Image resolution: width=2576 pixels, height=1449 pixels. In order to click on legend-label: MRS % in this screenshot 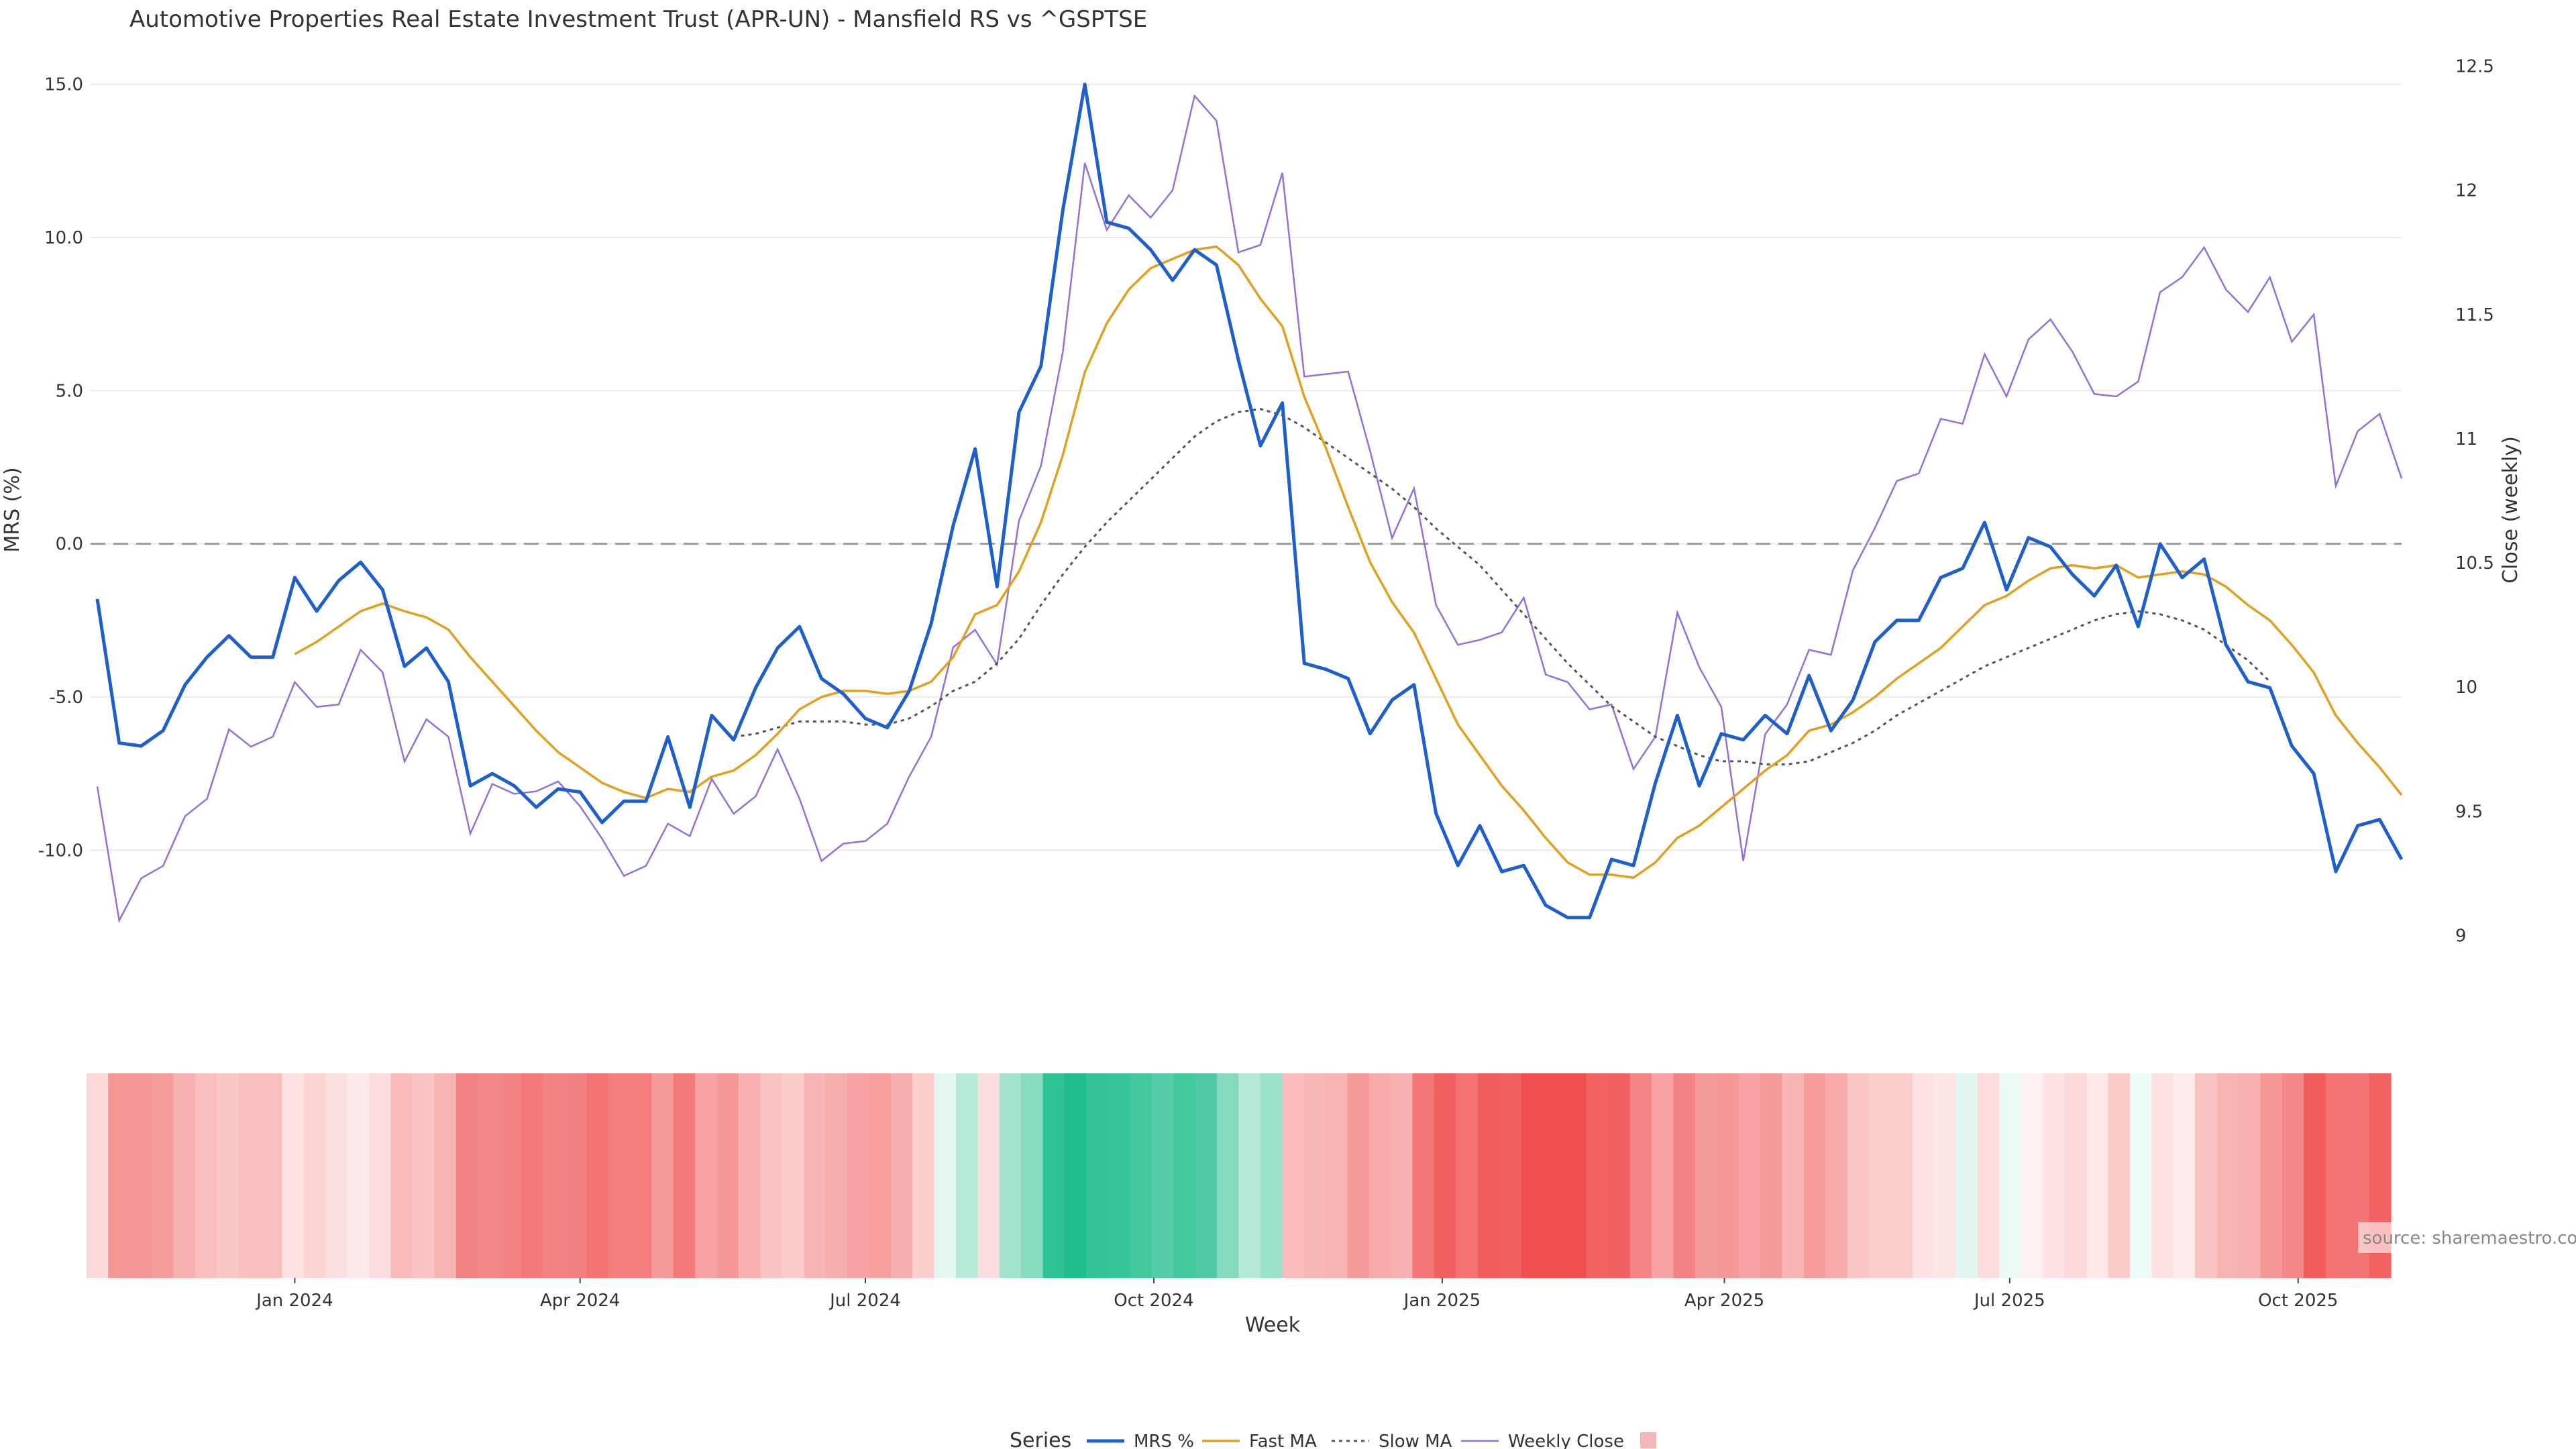, I will do `click(1164, 1440)`.